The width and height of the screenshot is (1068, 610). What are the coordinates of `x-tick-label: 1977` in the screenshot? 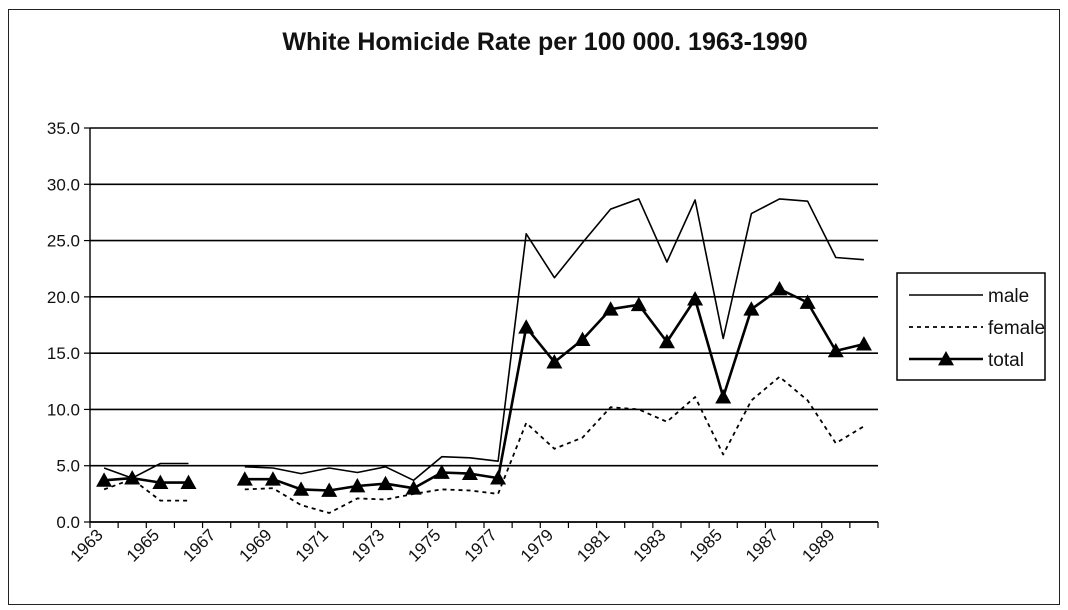 It's located at (481, 545).